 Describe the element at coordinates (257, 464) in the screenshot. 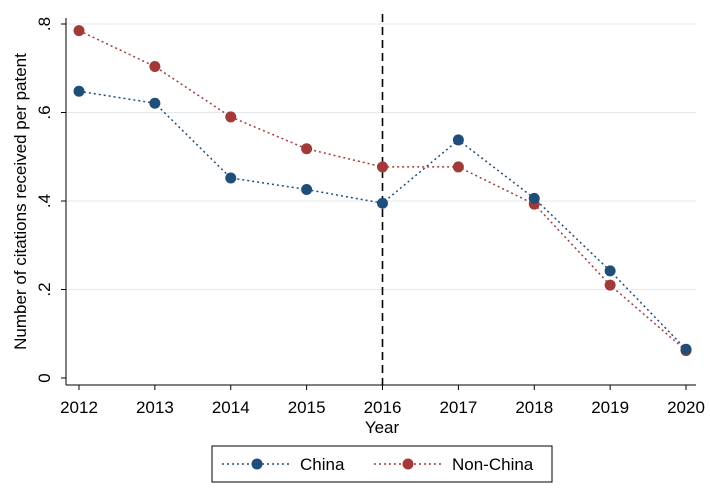

I see `legend-marker-china` at that location.